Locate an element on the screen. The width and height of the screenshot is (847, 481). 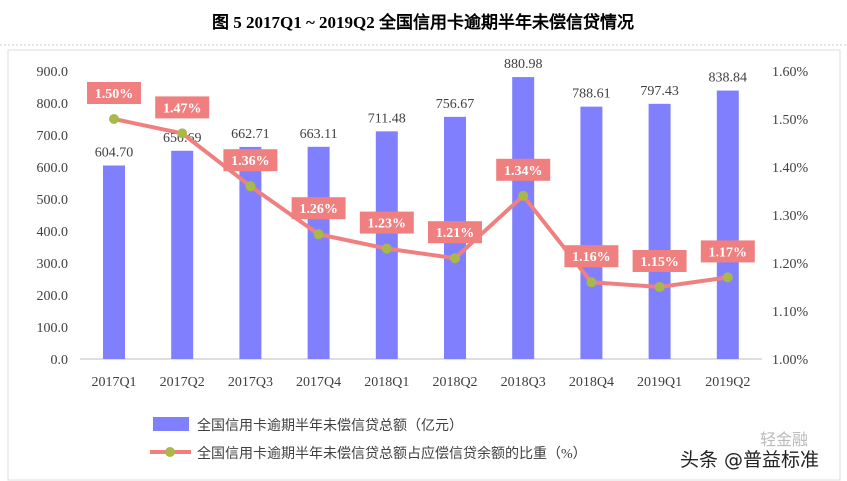
left-tick-label: 700.0 is located at coordinates (53, 136).